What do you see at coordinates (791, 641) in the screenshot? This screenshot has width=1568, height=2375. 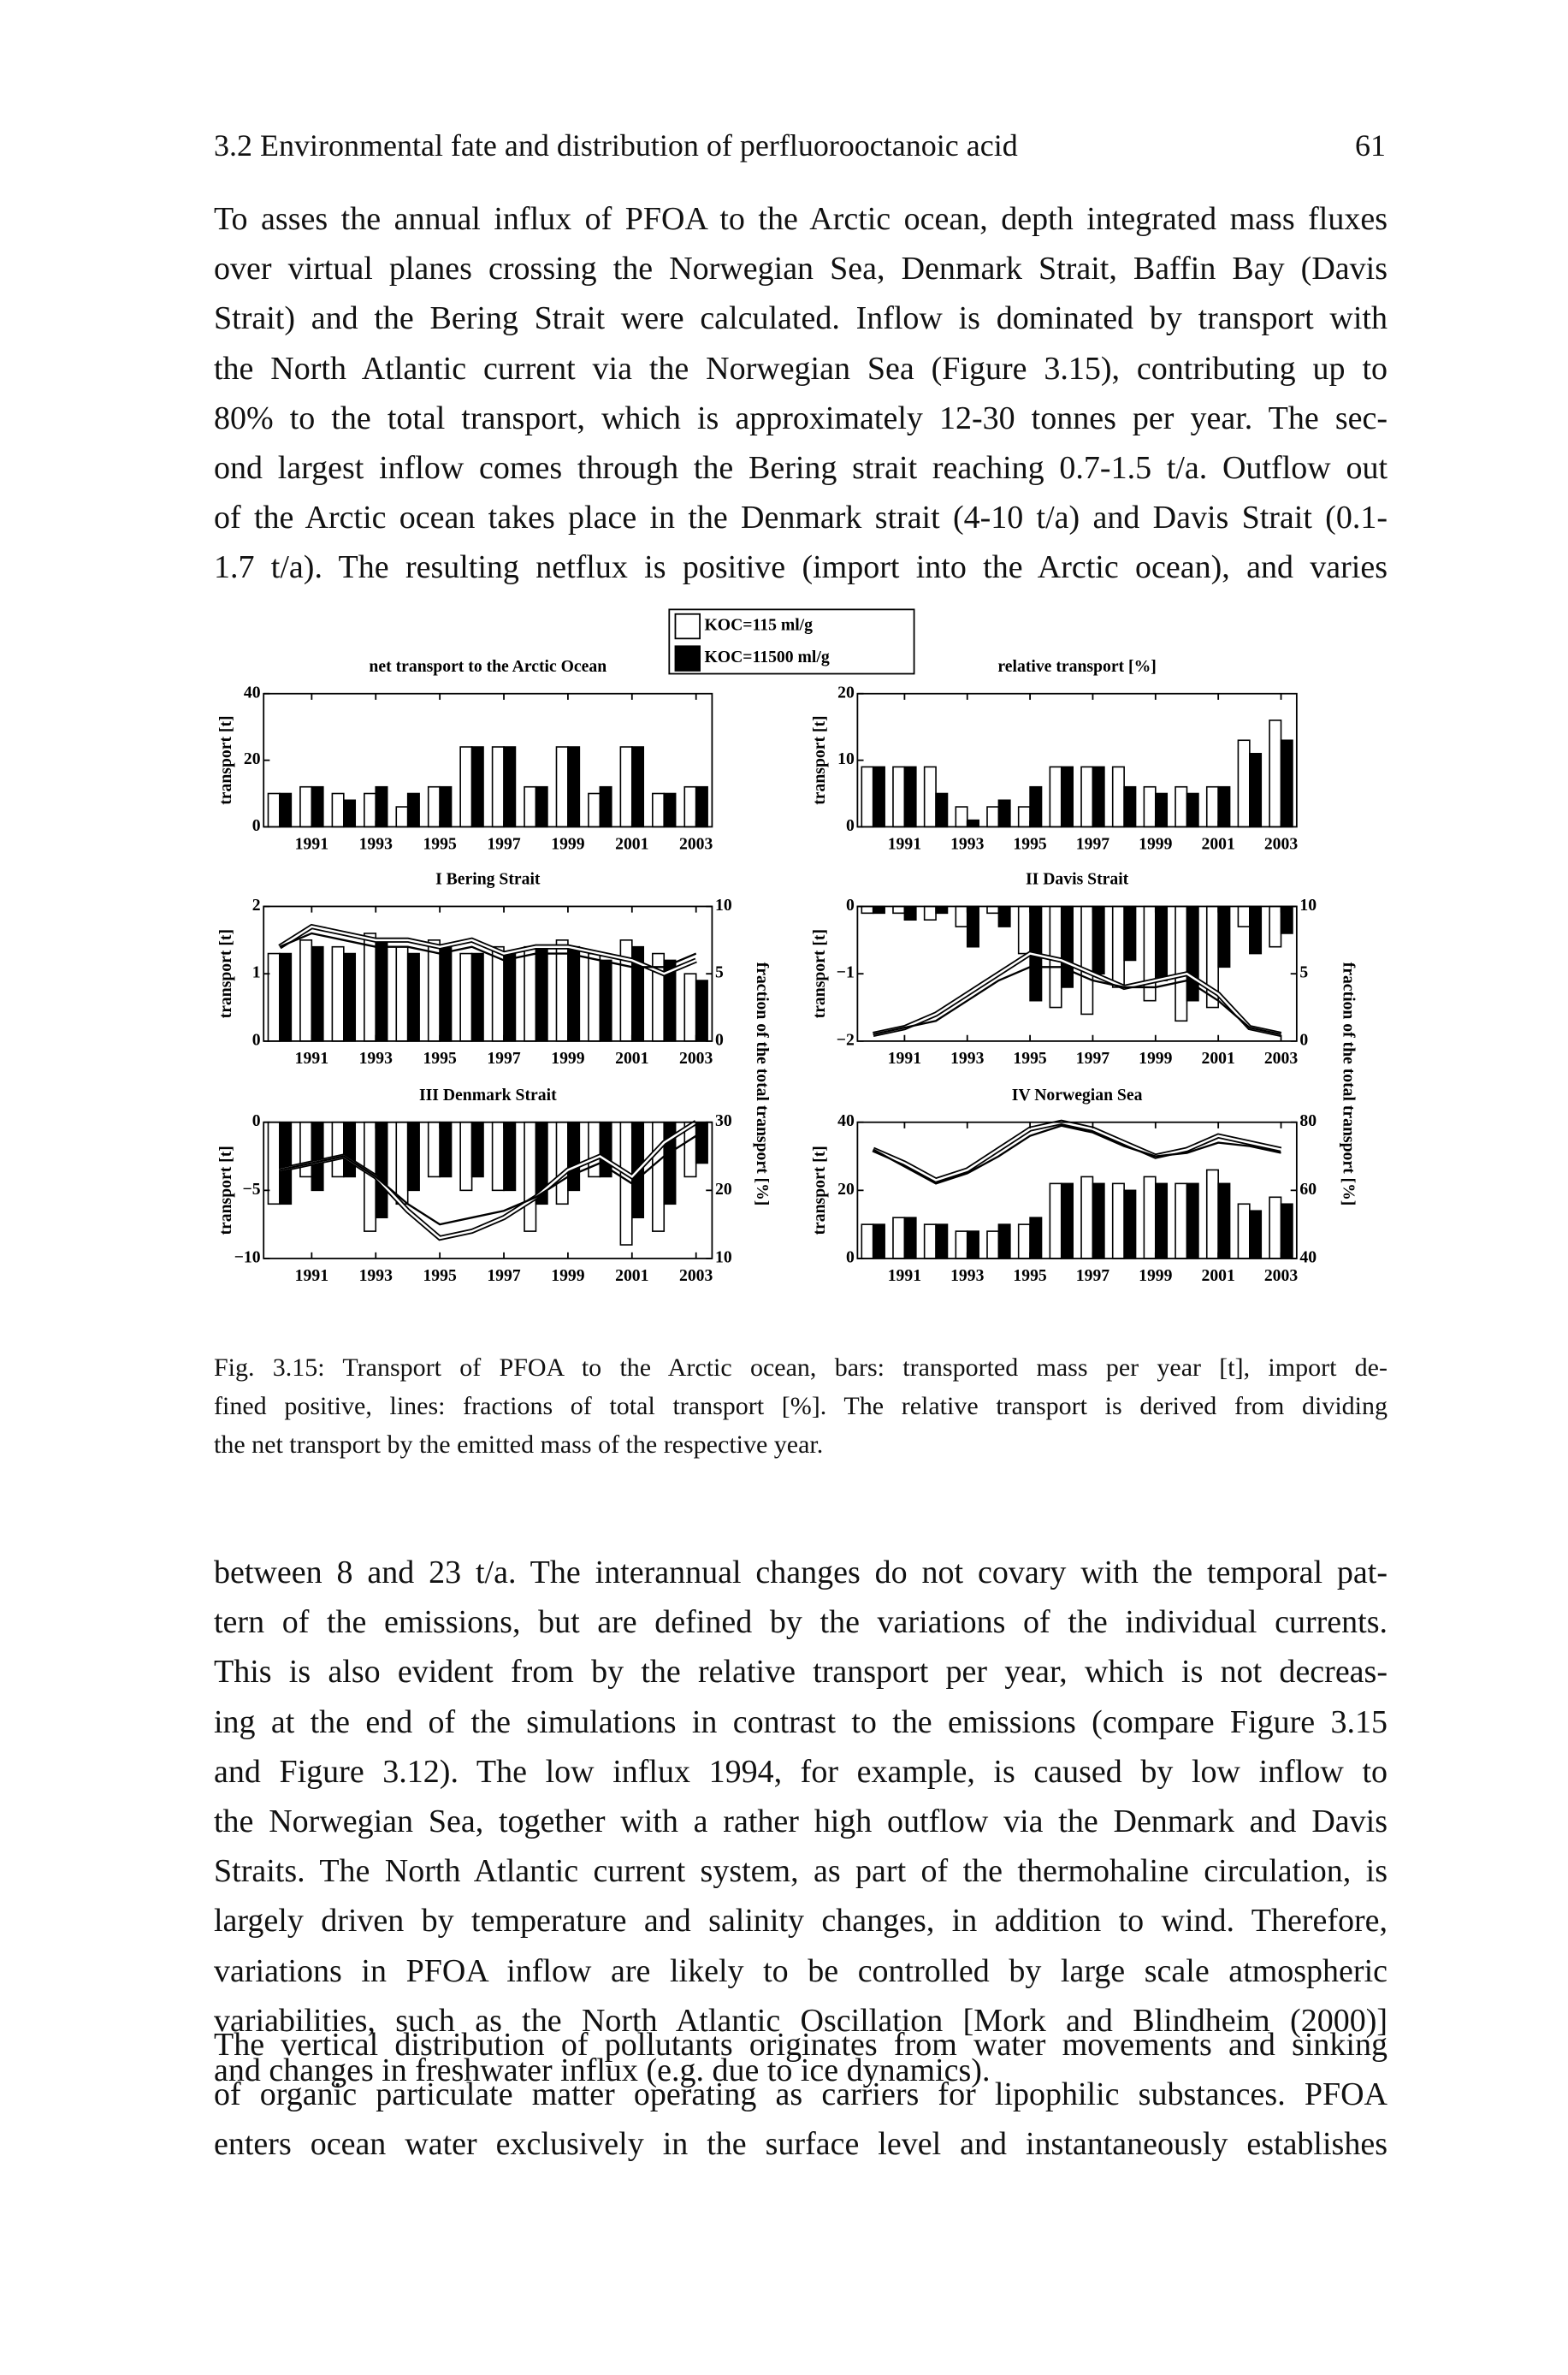 I see `legend-box` at bounding box center [791, 641].